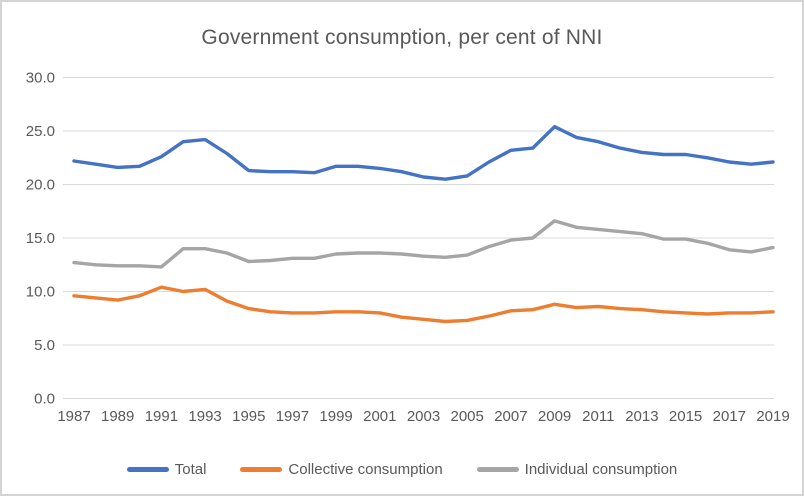 The width and height of the screenshot is (804, 496). I want to click on x-axis-tick-label: 1997, so click(292, 416).